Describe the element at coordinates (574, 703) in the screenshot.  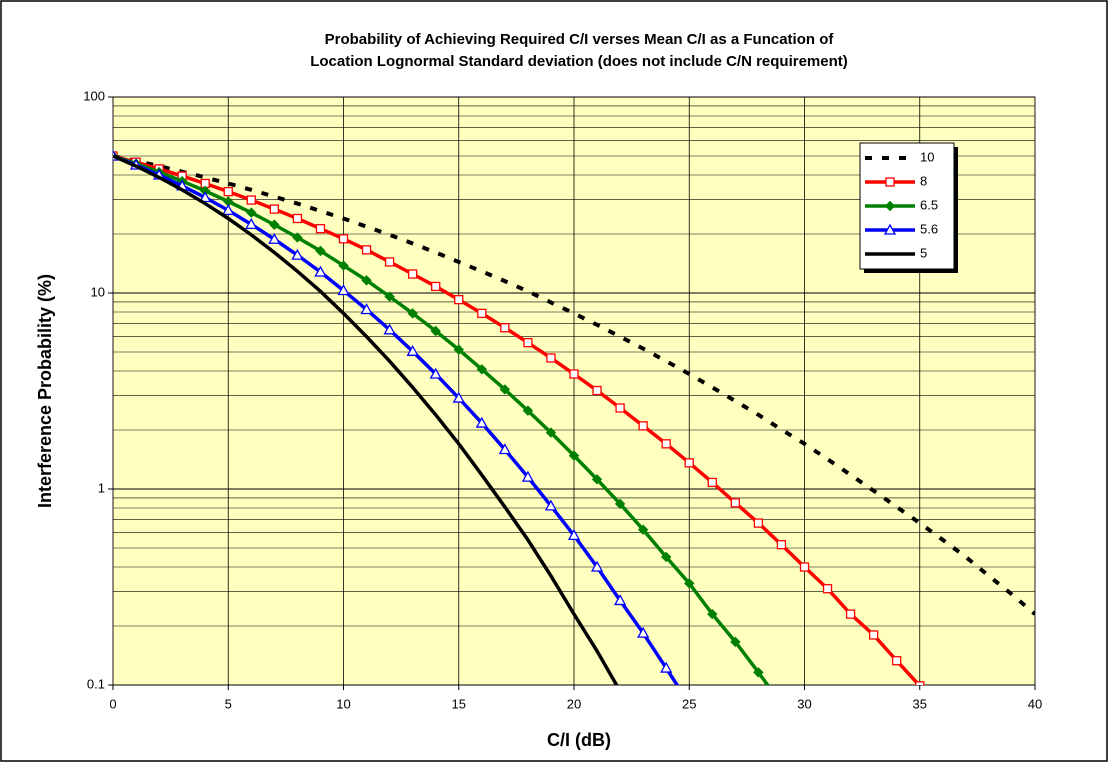
I see `x-tick-label: 20` at that location.